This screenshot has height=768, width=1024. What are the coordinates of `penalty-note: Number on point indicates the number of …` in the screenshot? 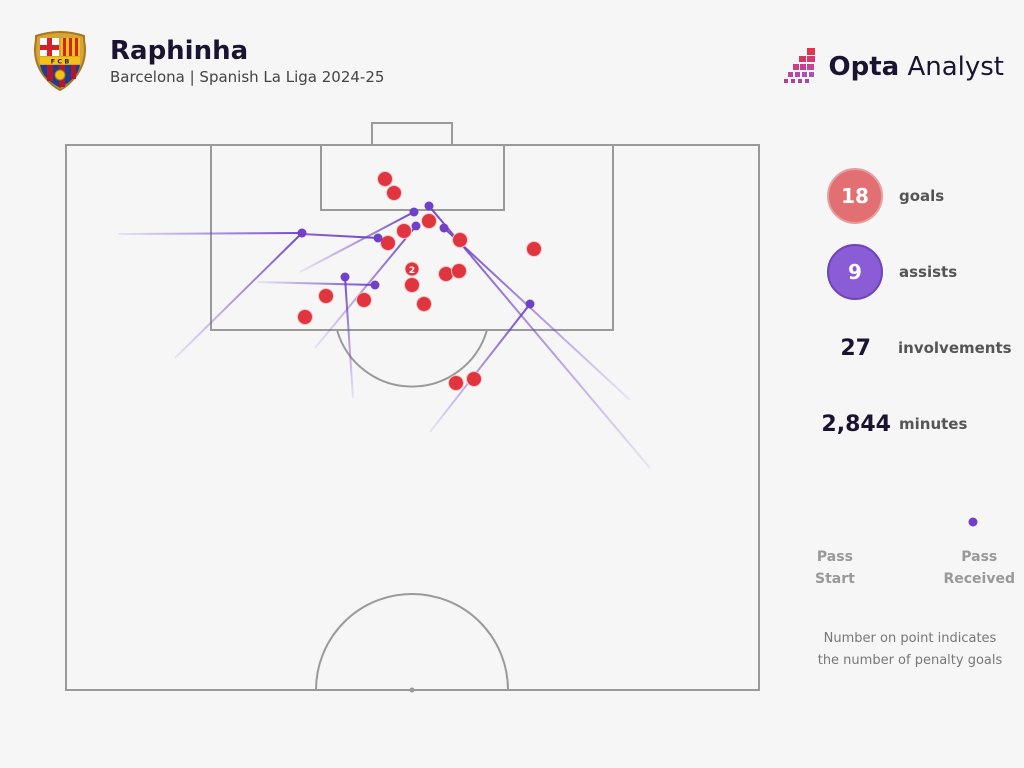 It's located at (910, 649).